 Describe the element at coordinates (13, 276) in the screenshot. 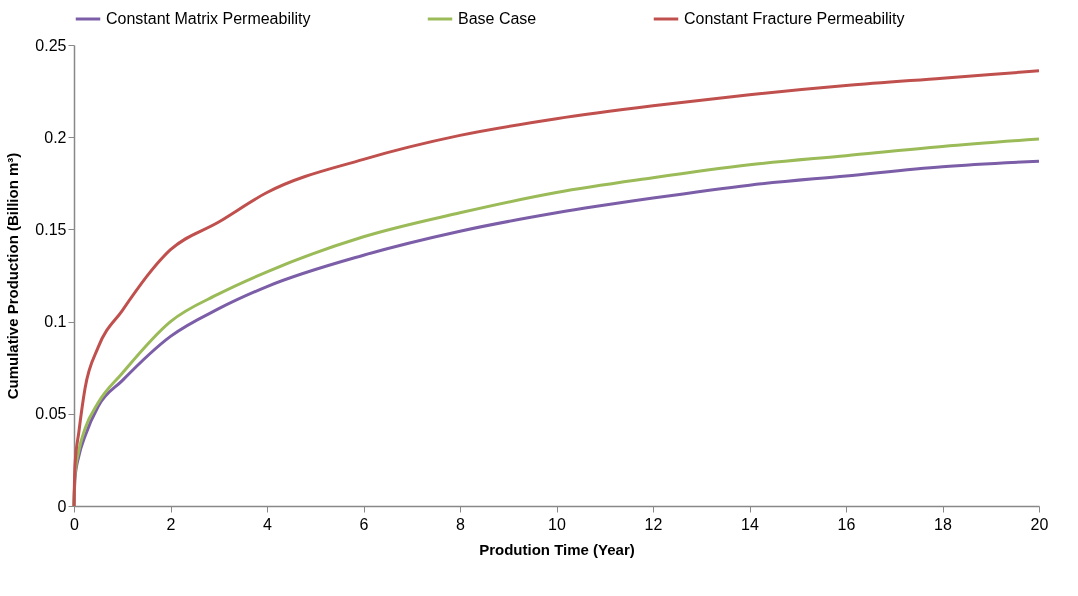

I see `y-axis-title: Cumulative Production (Billion m³)` at that location.